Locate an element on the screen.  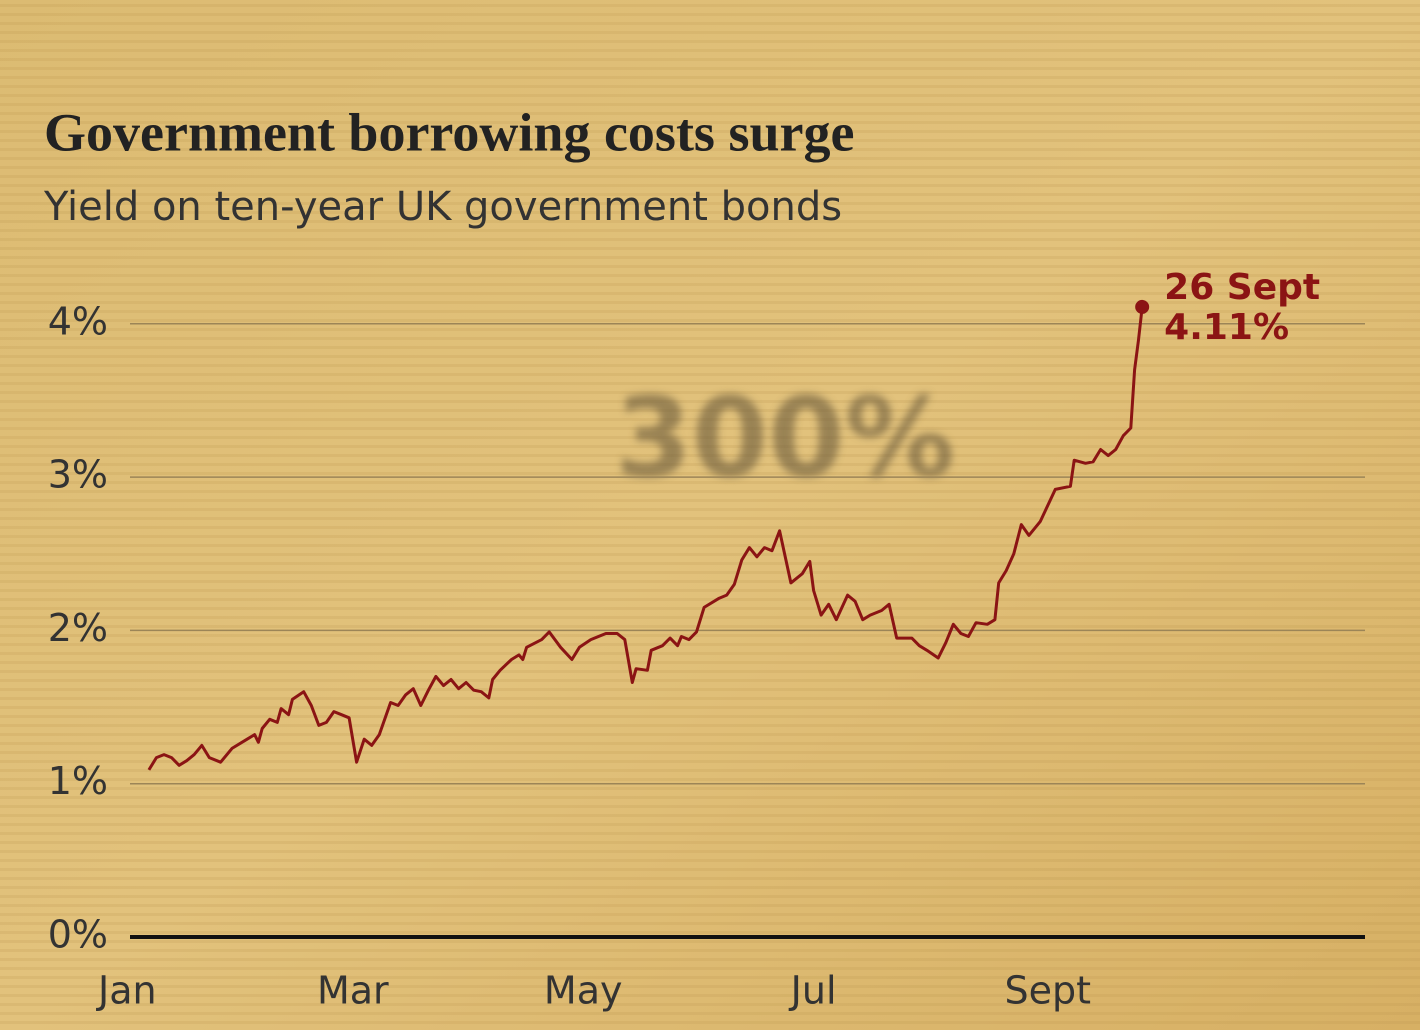
y-tick-label: 4% is located at coordinates (78, 321).